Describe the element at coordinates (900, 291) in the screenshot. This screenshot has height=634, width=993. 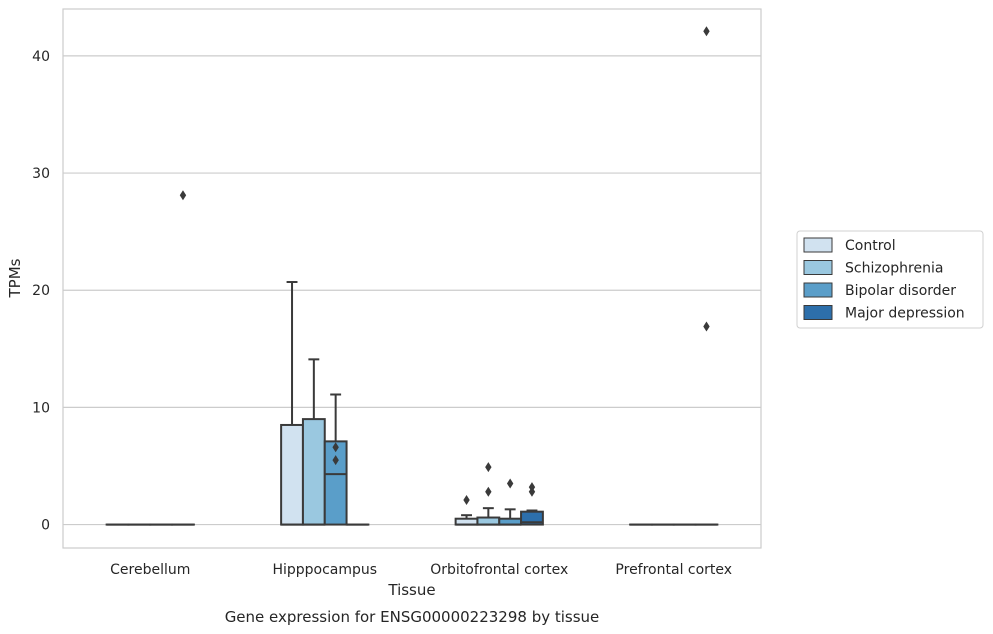
I see `legend-label: Bipolar disorder` at that location.